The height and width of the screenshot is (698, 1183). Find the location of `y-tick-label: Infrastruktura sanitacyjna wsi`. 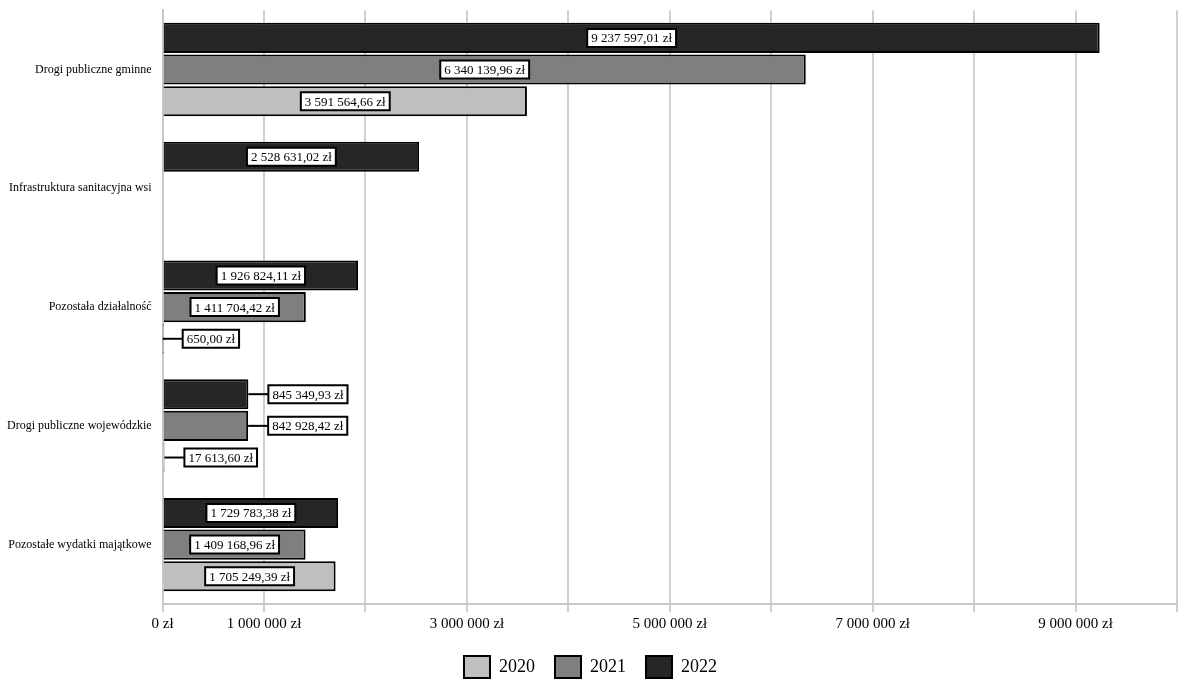

y-tick-label: Infrastruktura sanitacyjna wsi is located at coordinates (81, 187).